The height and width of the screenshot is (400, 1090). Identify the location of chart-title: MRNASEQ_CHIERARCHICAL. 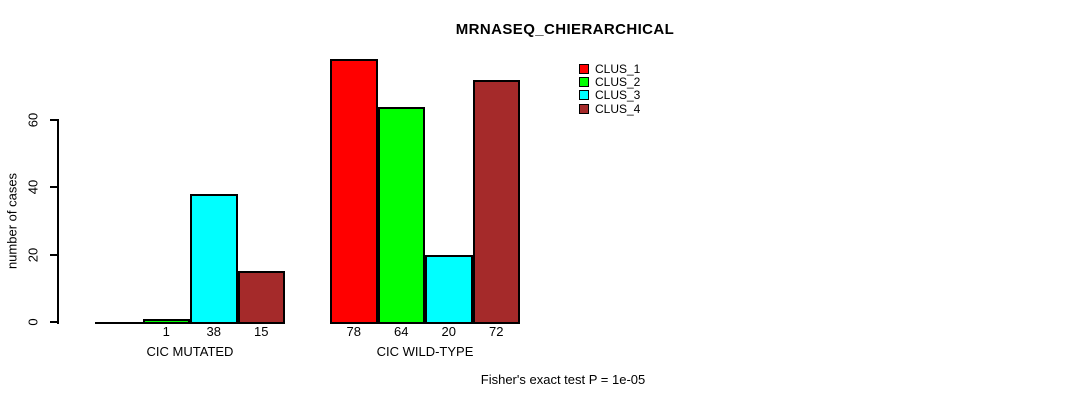
(565, 29).